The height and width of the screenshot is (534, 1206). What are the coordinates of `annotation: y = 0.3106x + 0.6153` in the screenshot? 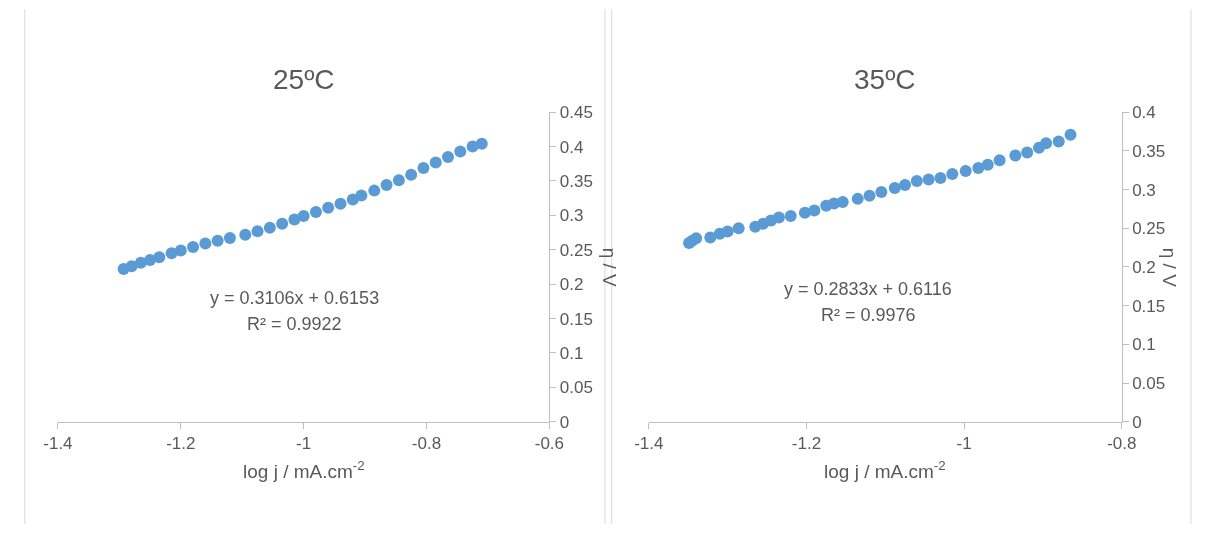 It's located at (295, 298).